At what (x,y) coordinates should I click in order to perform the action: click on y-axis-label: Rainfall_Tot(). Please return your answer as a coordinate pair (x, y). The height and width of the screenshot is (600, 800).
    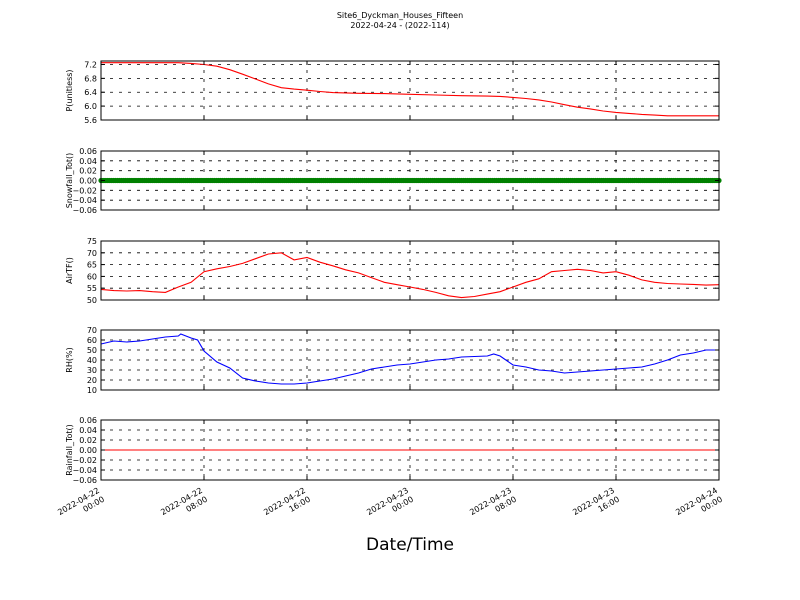
    Looking at the image, I should click on (69, 450).